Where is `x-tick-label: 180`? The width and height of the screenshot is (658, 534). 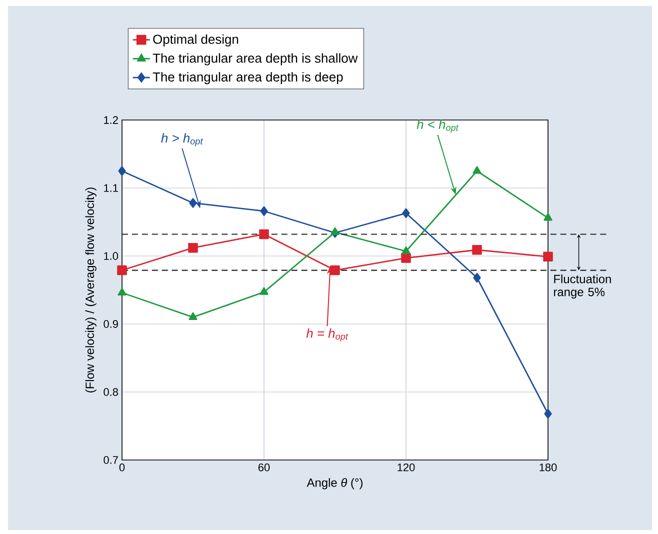
x-tick-label: 180 is located at coordinates (548, 468).